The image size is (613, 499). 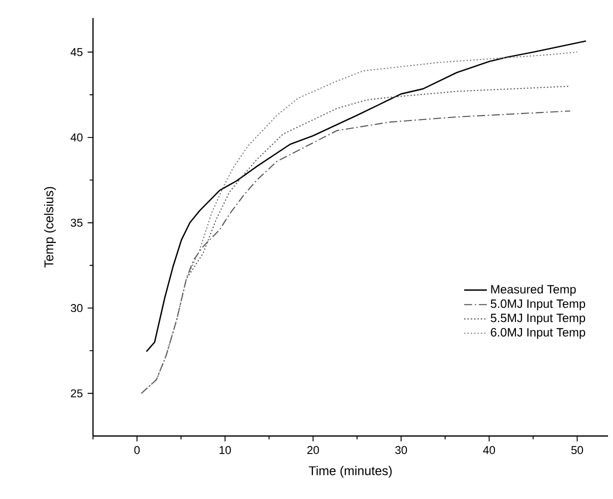 What do you see at coordinates (225, 450) in the screenshot?
I see `x-tick-label: 10` at bounding box center [225, 450].